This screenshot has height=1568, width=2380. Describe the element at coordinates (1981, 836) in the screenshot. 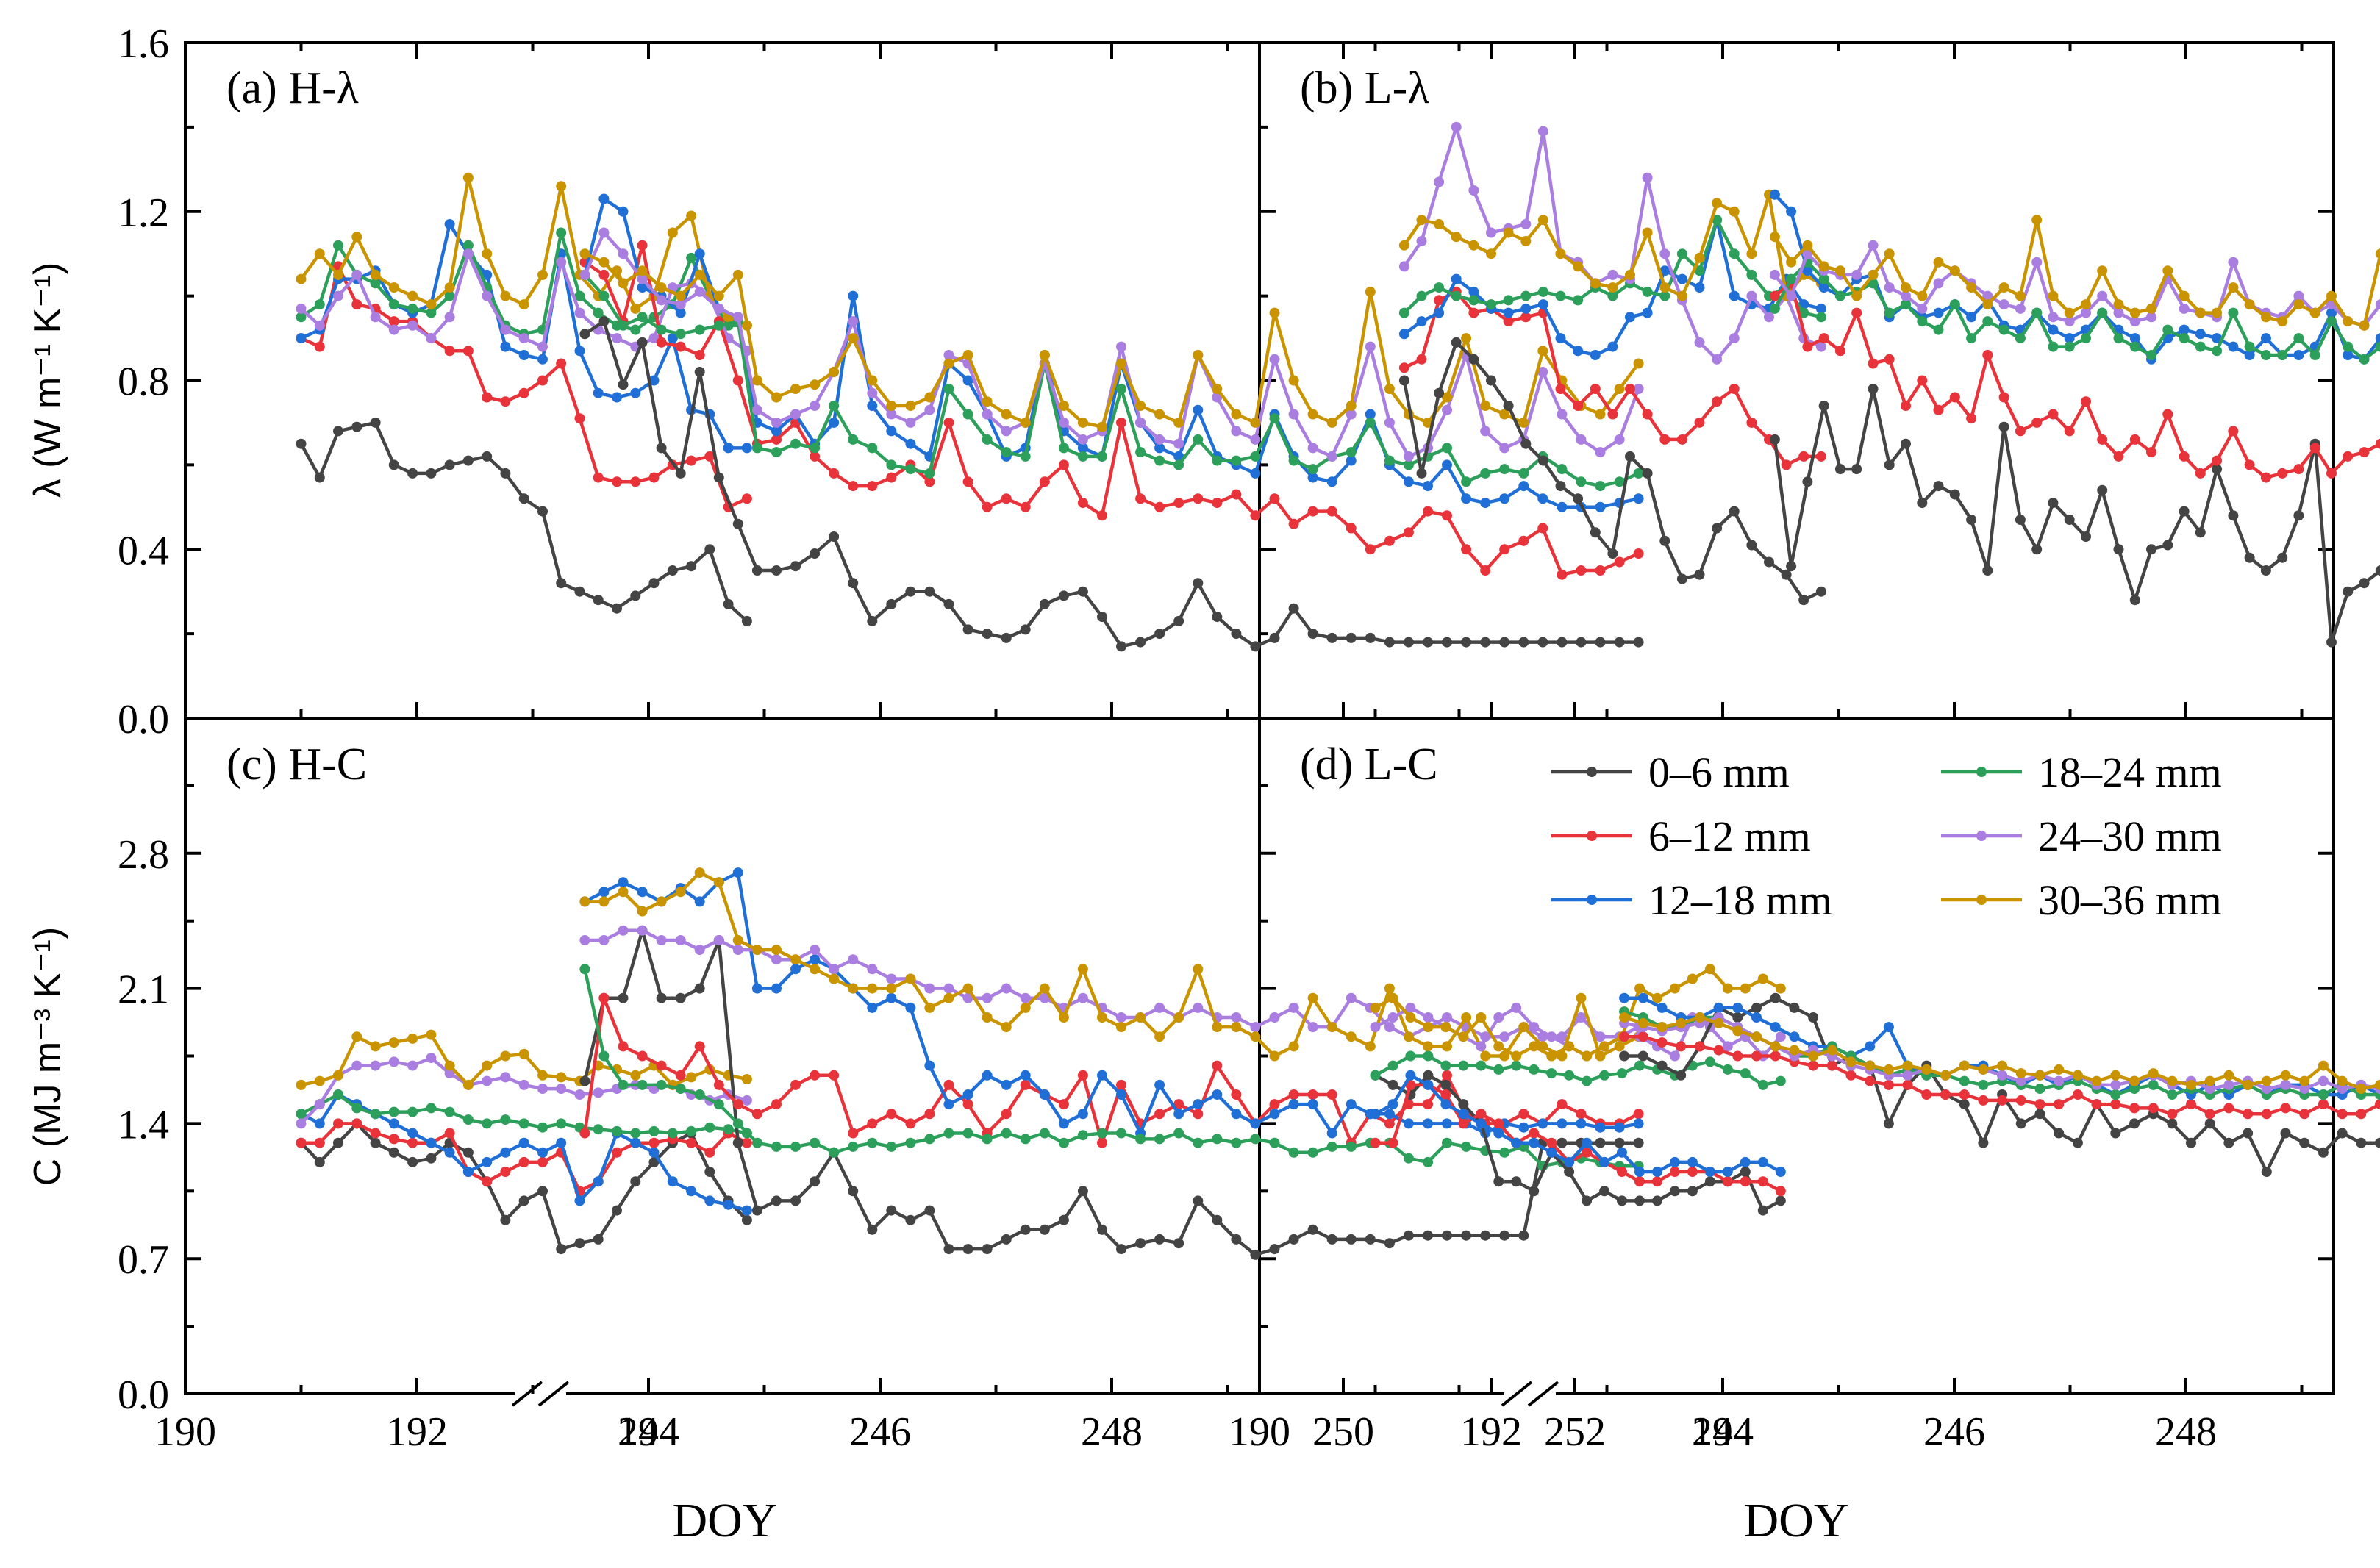

I see `legend-swatch-marker` at that location.